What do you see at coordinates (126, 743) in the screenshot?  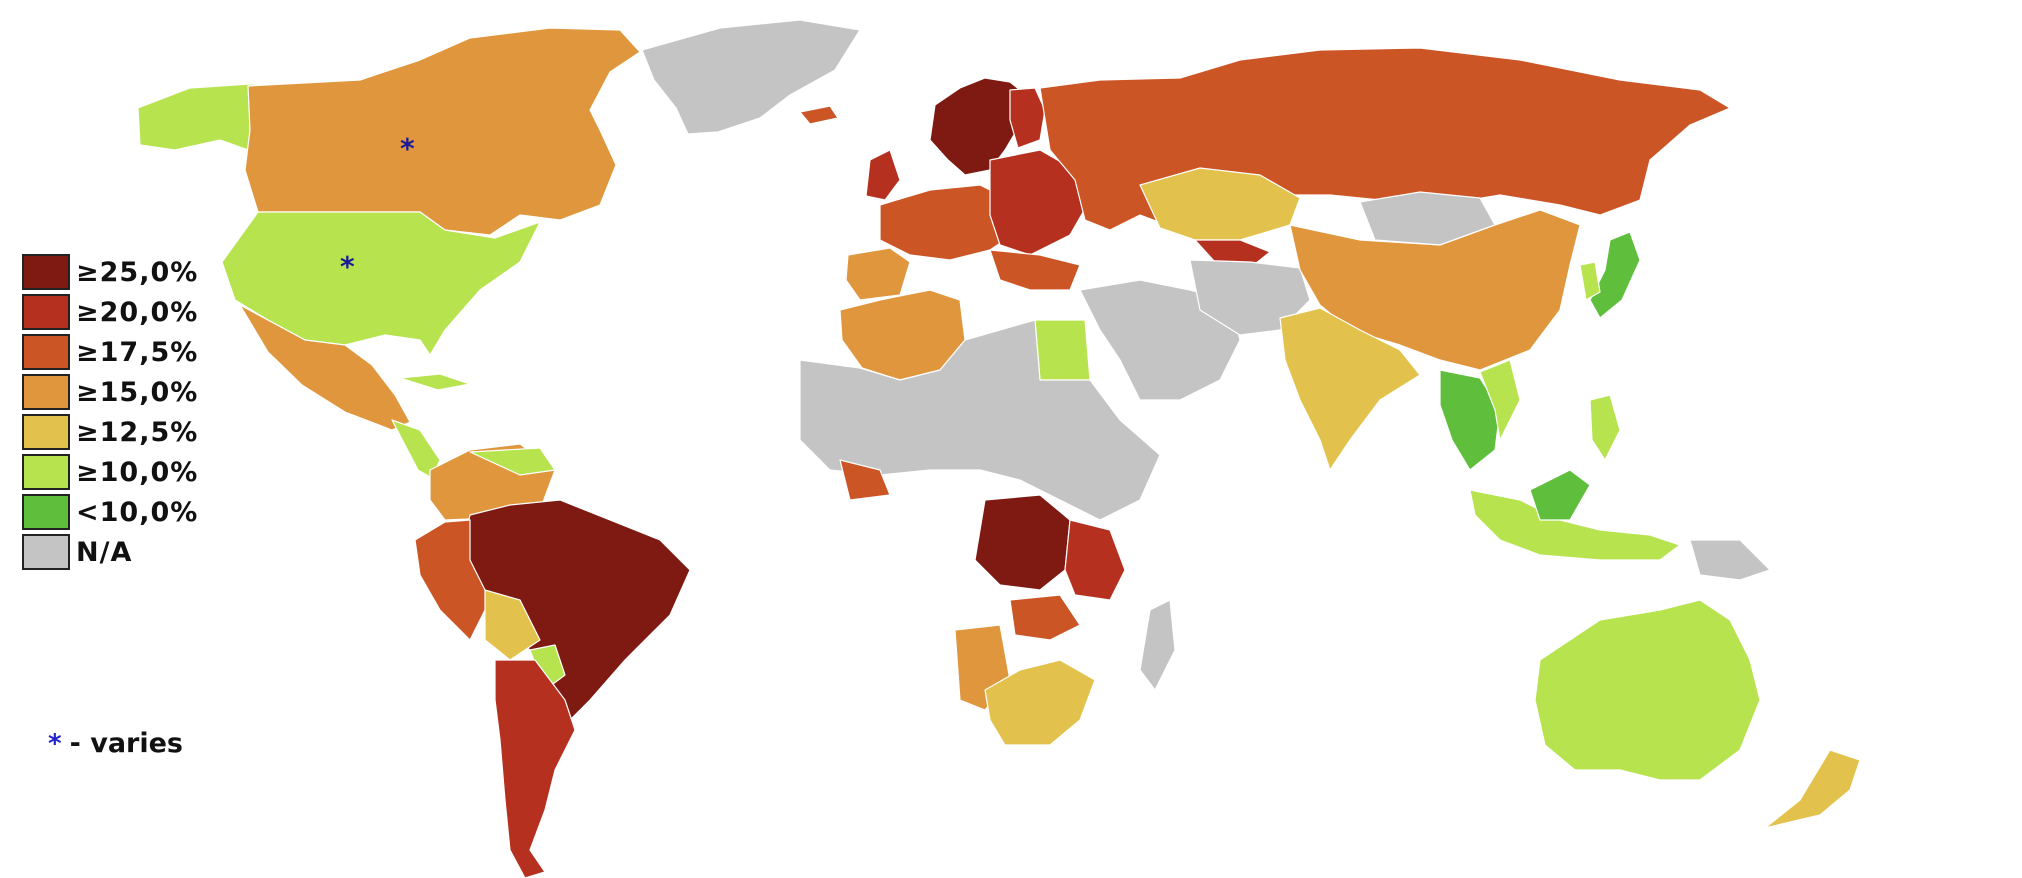 I see `varies-note-text: - varies` at bounding box center [126, 743].